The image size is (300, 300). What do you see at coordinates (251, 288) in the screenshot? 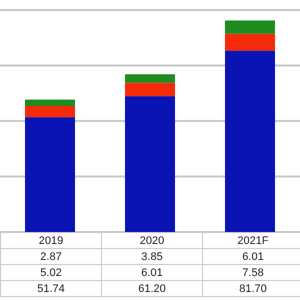
I see `data-label: 81.70` at bounding box center [251, 288].